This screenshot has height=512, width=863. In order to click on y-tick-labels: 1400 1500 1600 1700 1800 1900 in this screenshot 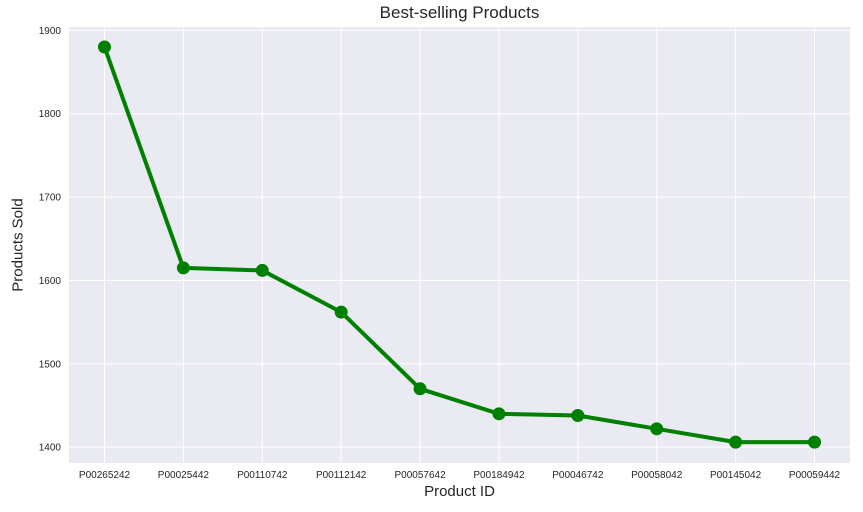, I will do `click(50, 240)`.